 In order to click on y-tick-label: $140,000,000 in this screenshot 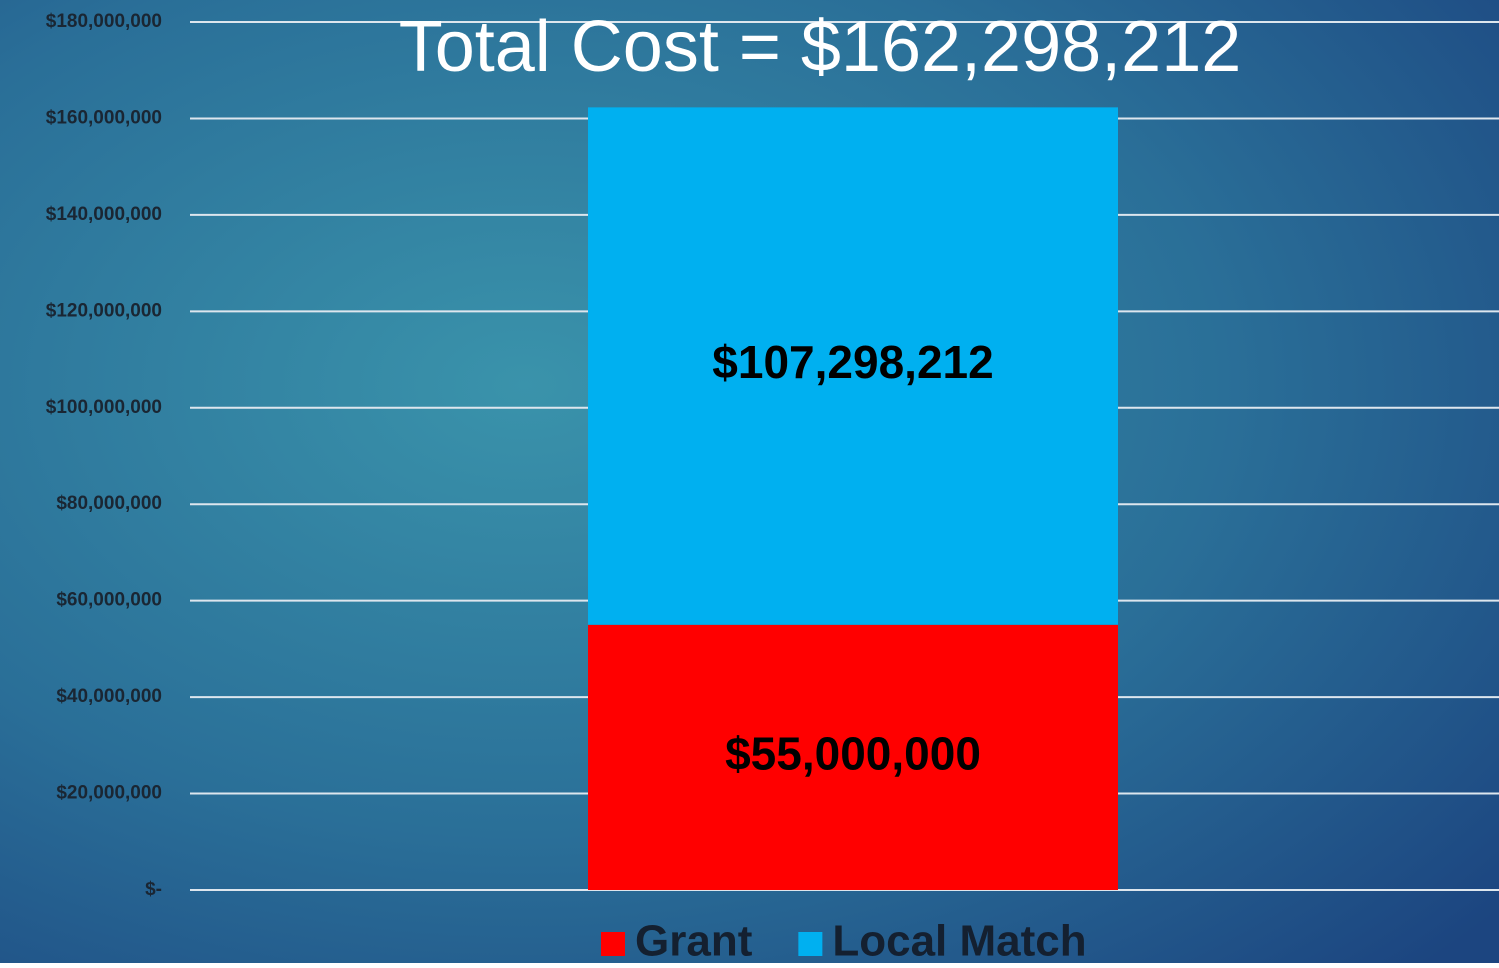, I will do `click(104, 214)`.